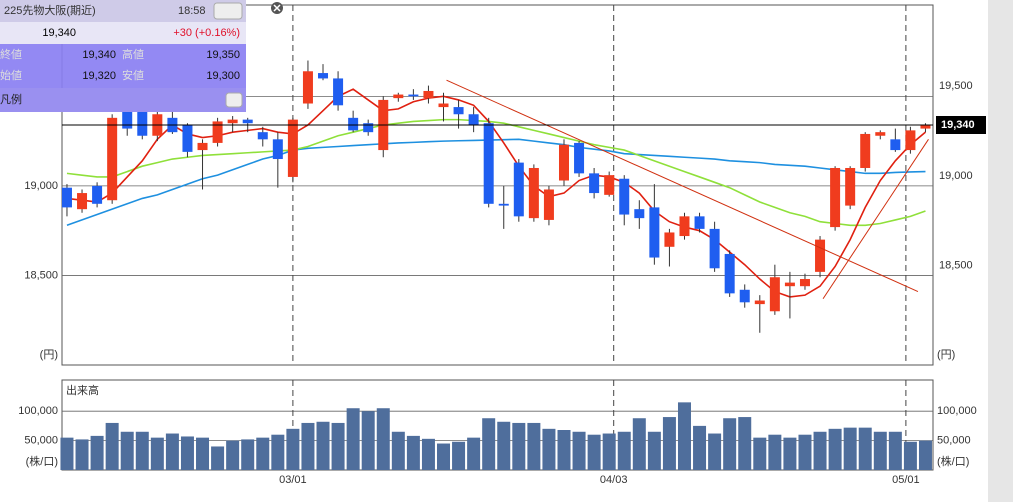  What do you see at coordinates (946, 355) in the screenshot?
I see `y-unit-label: (円)` at bounding box center [946, 355].